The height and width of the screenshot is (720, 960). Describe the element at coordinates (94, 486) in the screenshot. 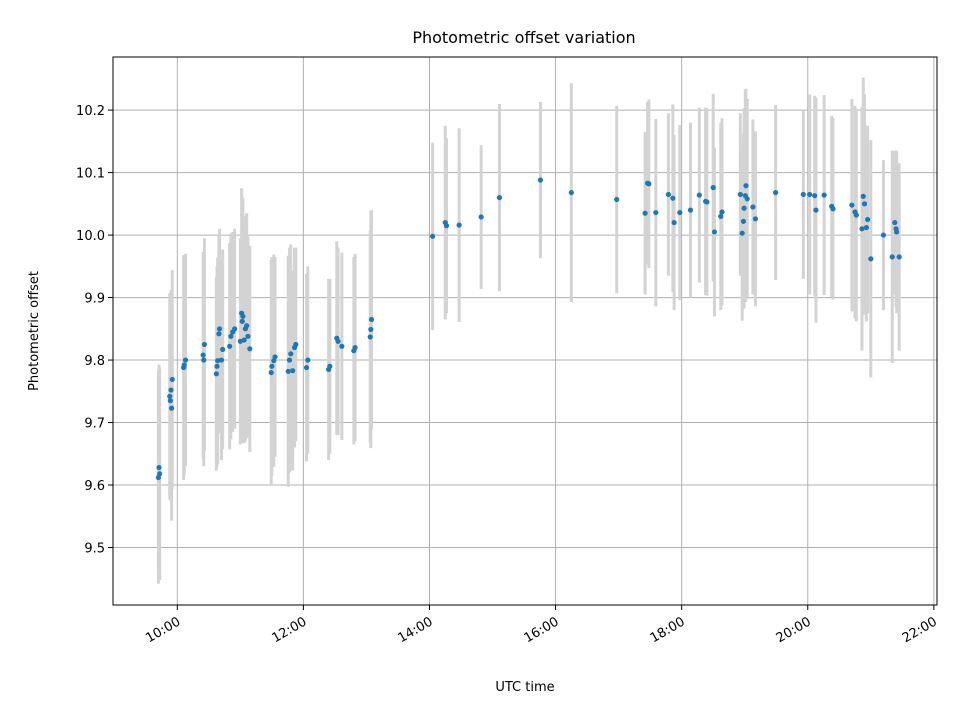

I see `y-tick-label: 9.6` at that location.